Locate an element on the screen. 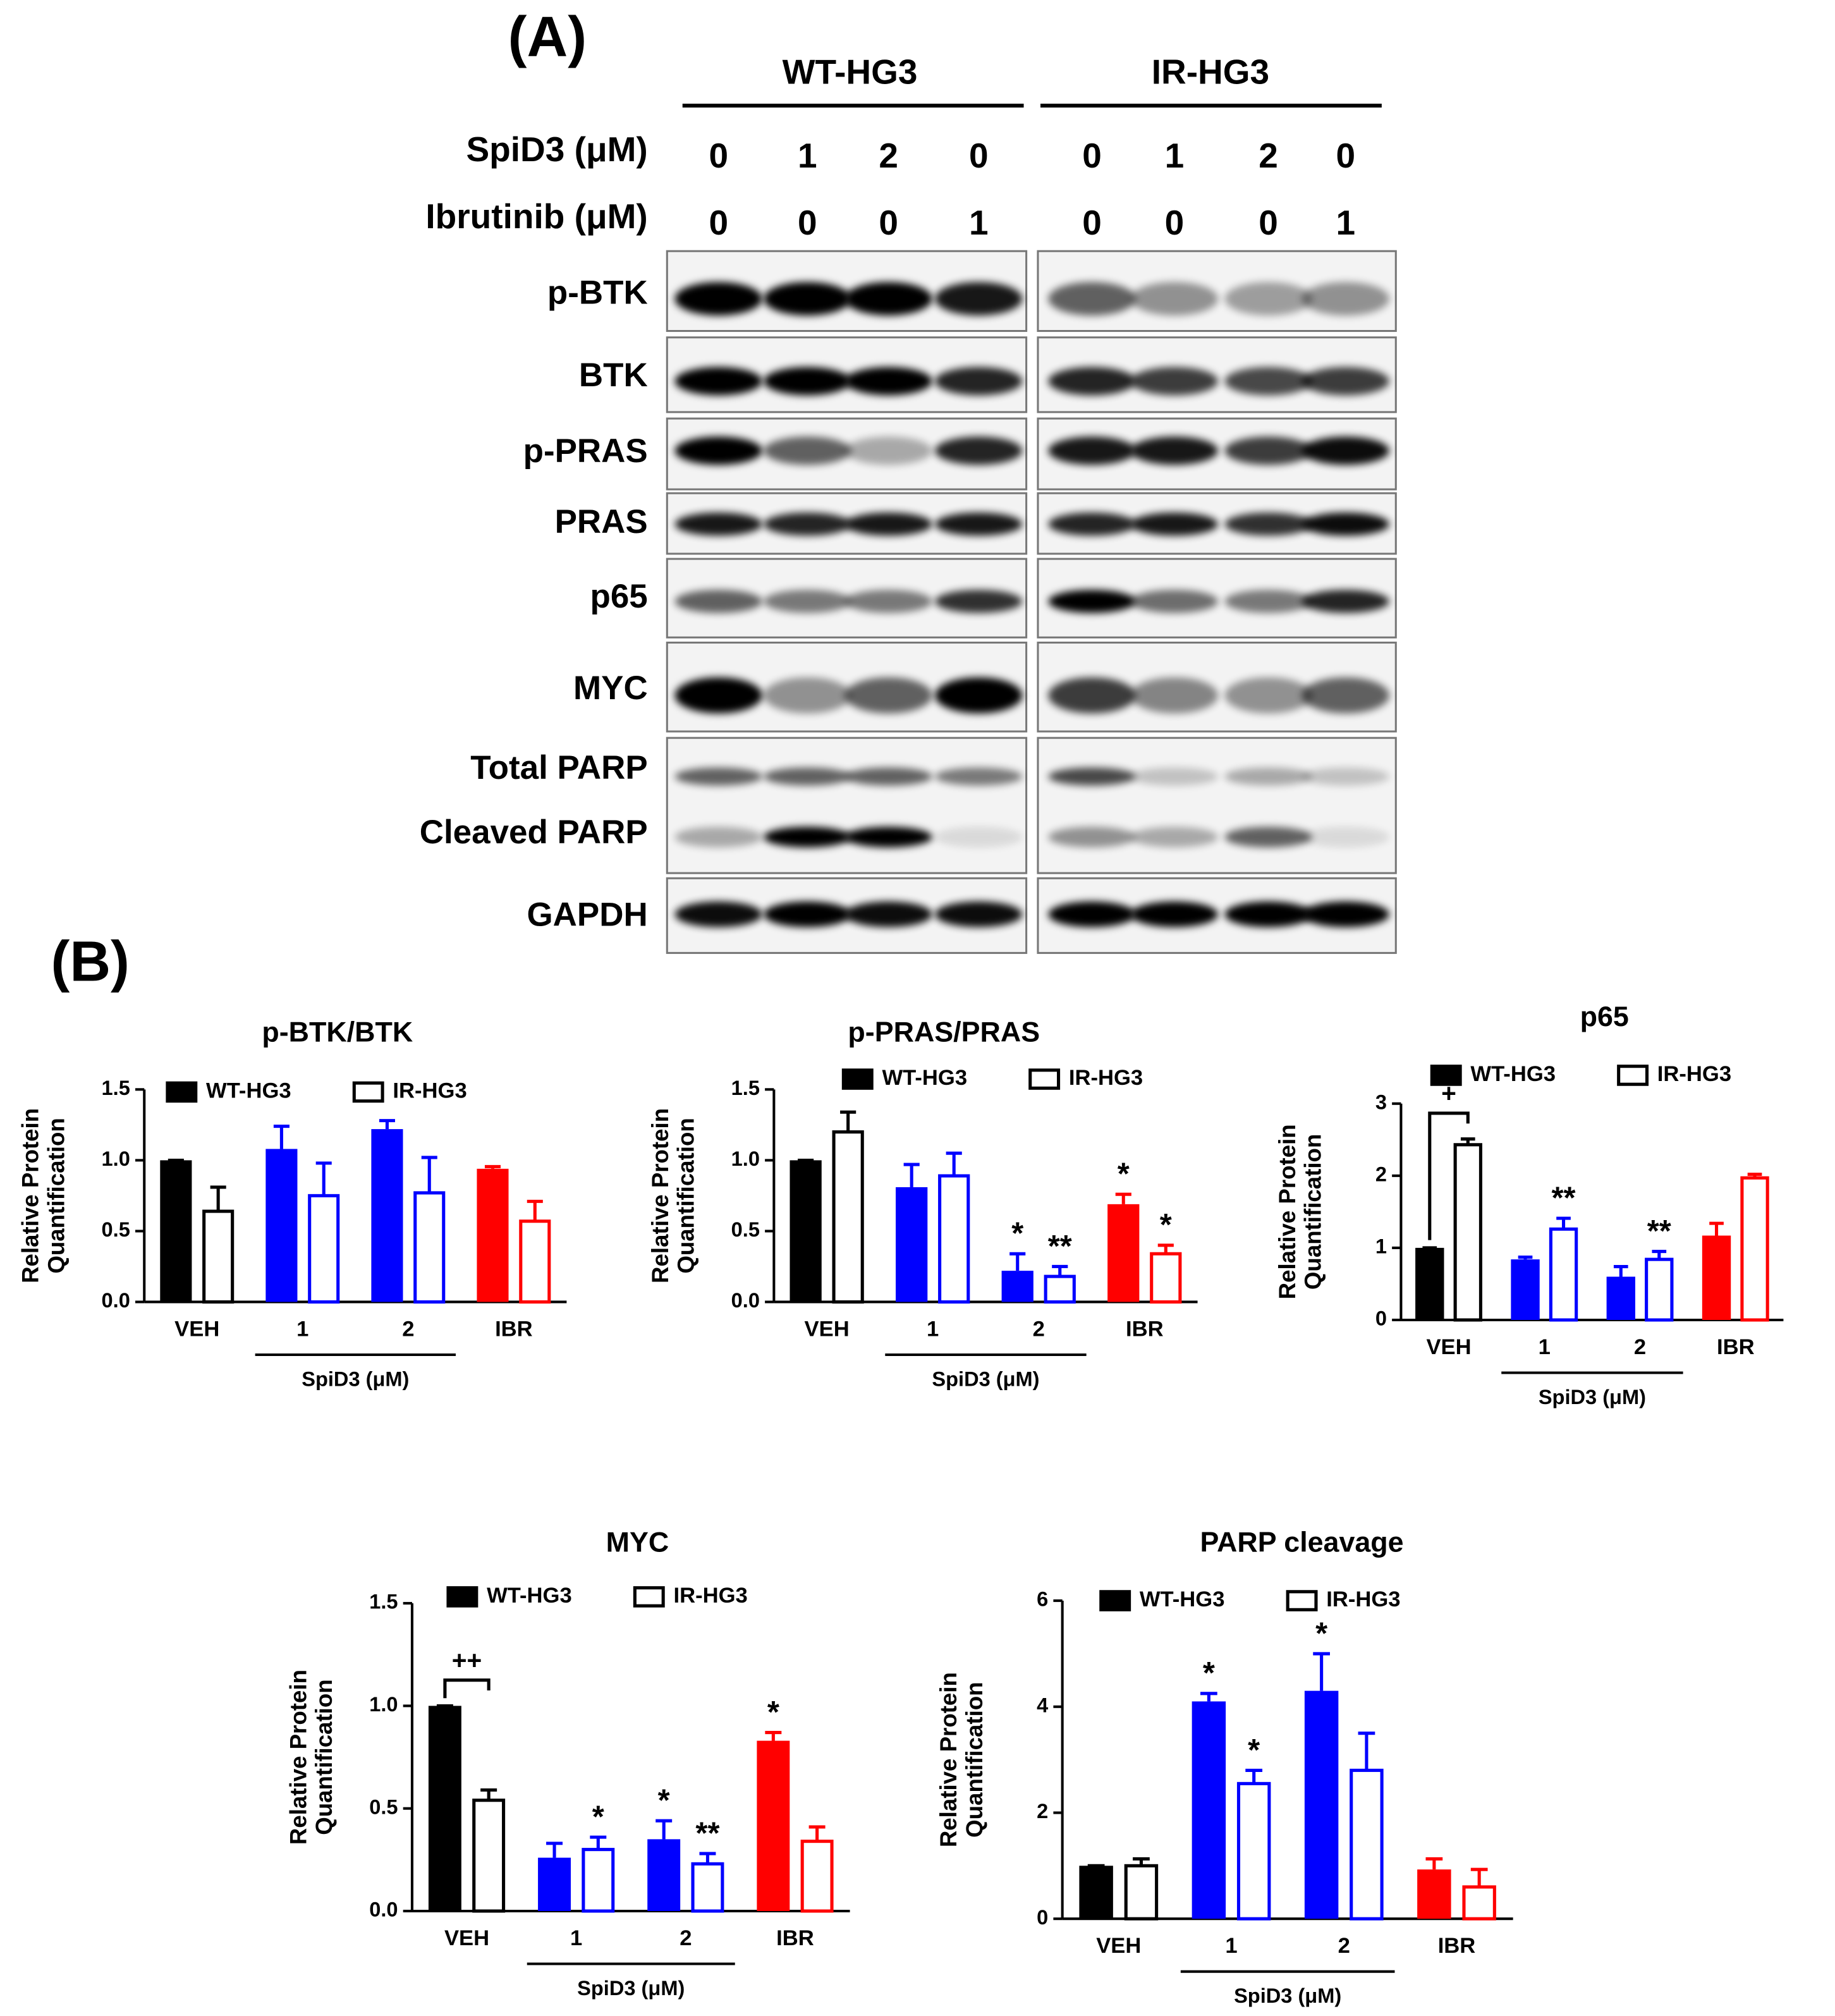  y-tick-label: 0.5 is located at coordinates (116, 1229).